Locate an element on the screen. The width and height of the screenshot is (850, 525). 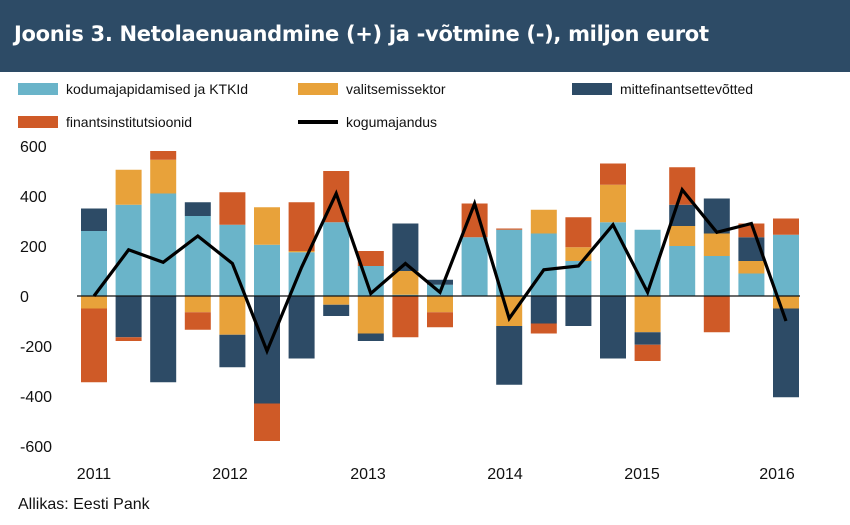
legend-item-financial: finantsinstitutsioonid is located at coordinates (105, 122).